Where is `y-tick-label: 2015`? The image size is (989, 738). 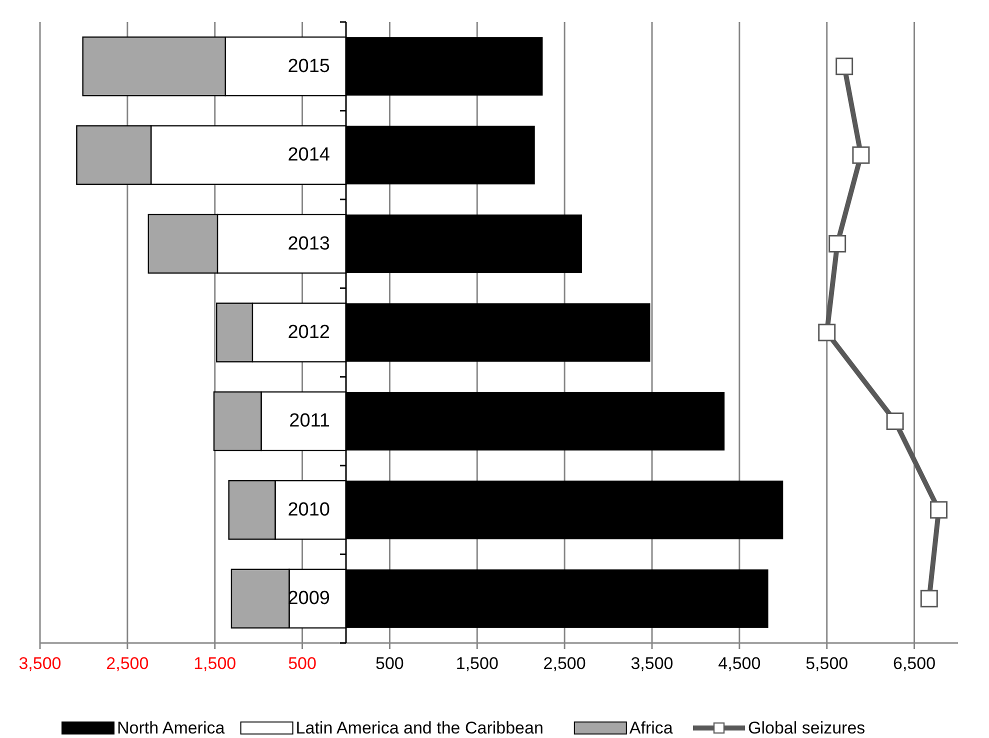
y-tick-label: 2015 is located at coordinates (309, 66).